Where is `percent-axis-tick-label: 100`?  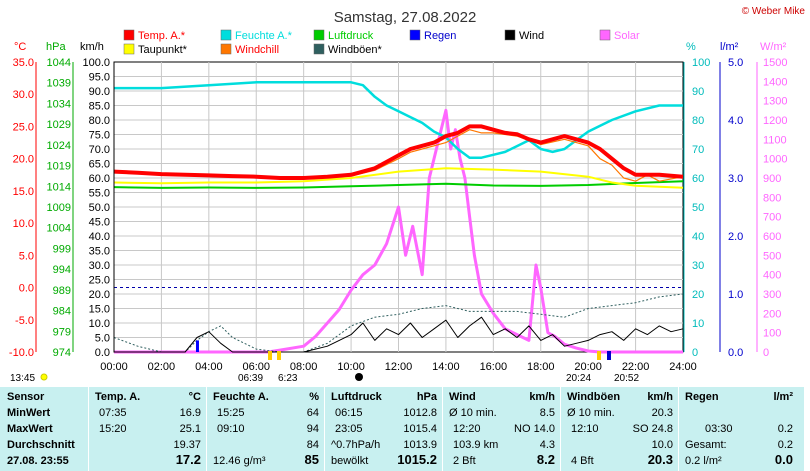
percent-axis-tick-label: 100 is located at coordinates (701, 63).